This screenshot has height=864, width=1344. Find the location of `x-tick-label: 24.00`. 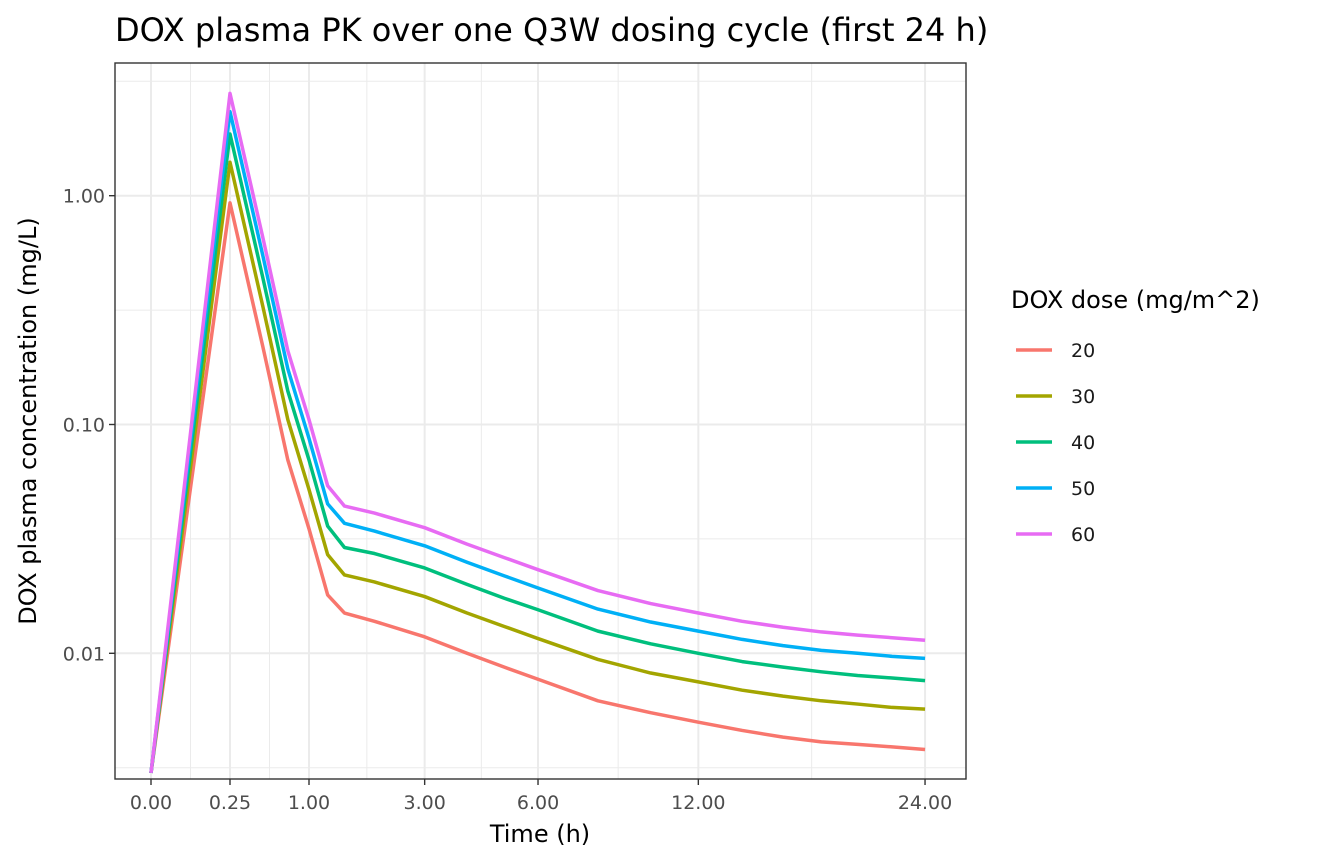

x-tick-label: 24.00 is located at coordinates (925, 803).